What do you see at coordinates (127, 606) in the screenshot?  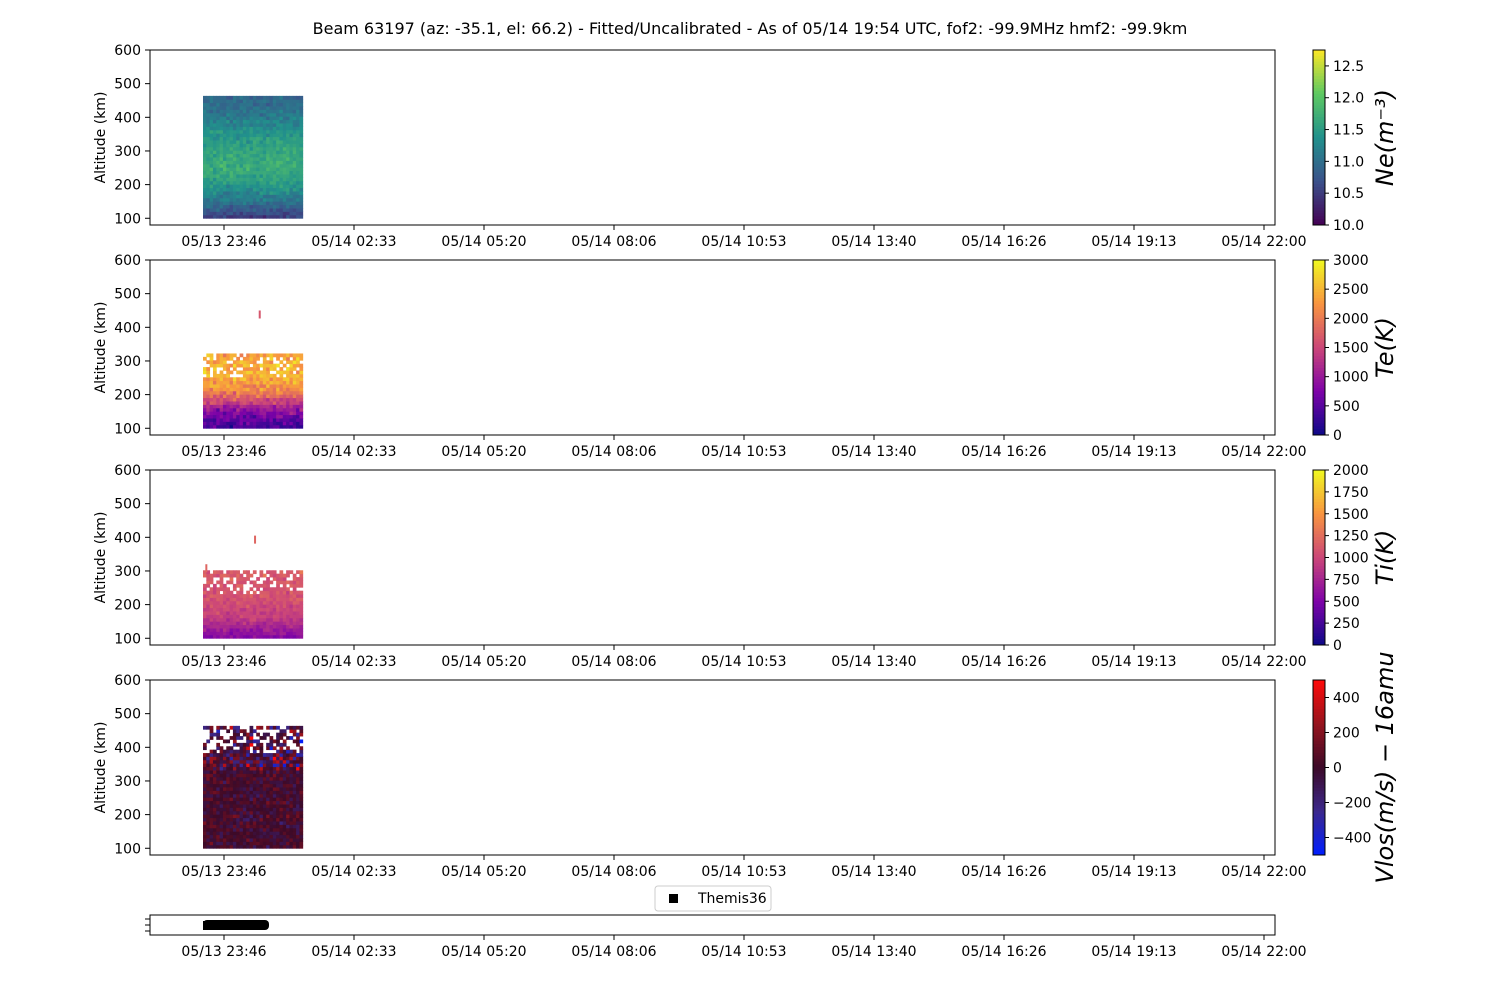 I see `y-tick-label: 200` at bounding box center [127, 606].